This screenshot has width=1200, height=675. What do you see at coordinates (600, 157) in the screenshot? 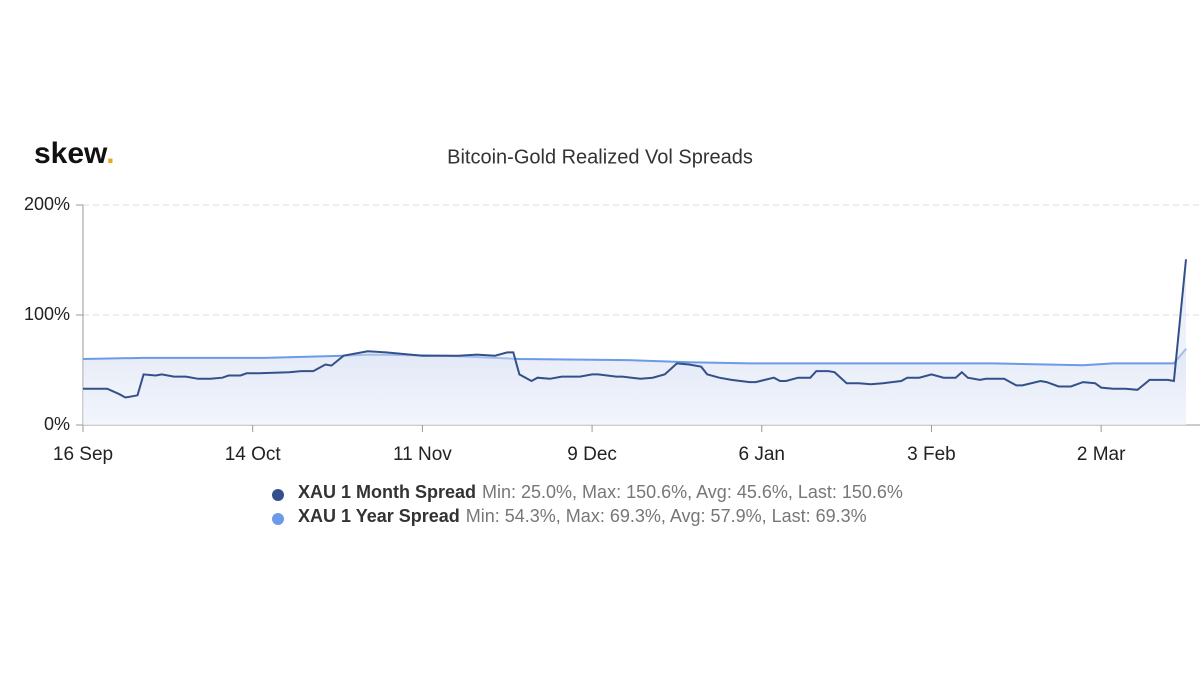
I see `chart-title: Bitcoin-Gold Realized Vol Spreads` at bounding box center [600, 157].